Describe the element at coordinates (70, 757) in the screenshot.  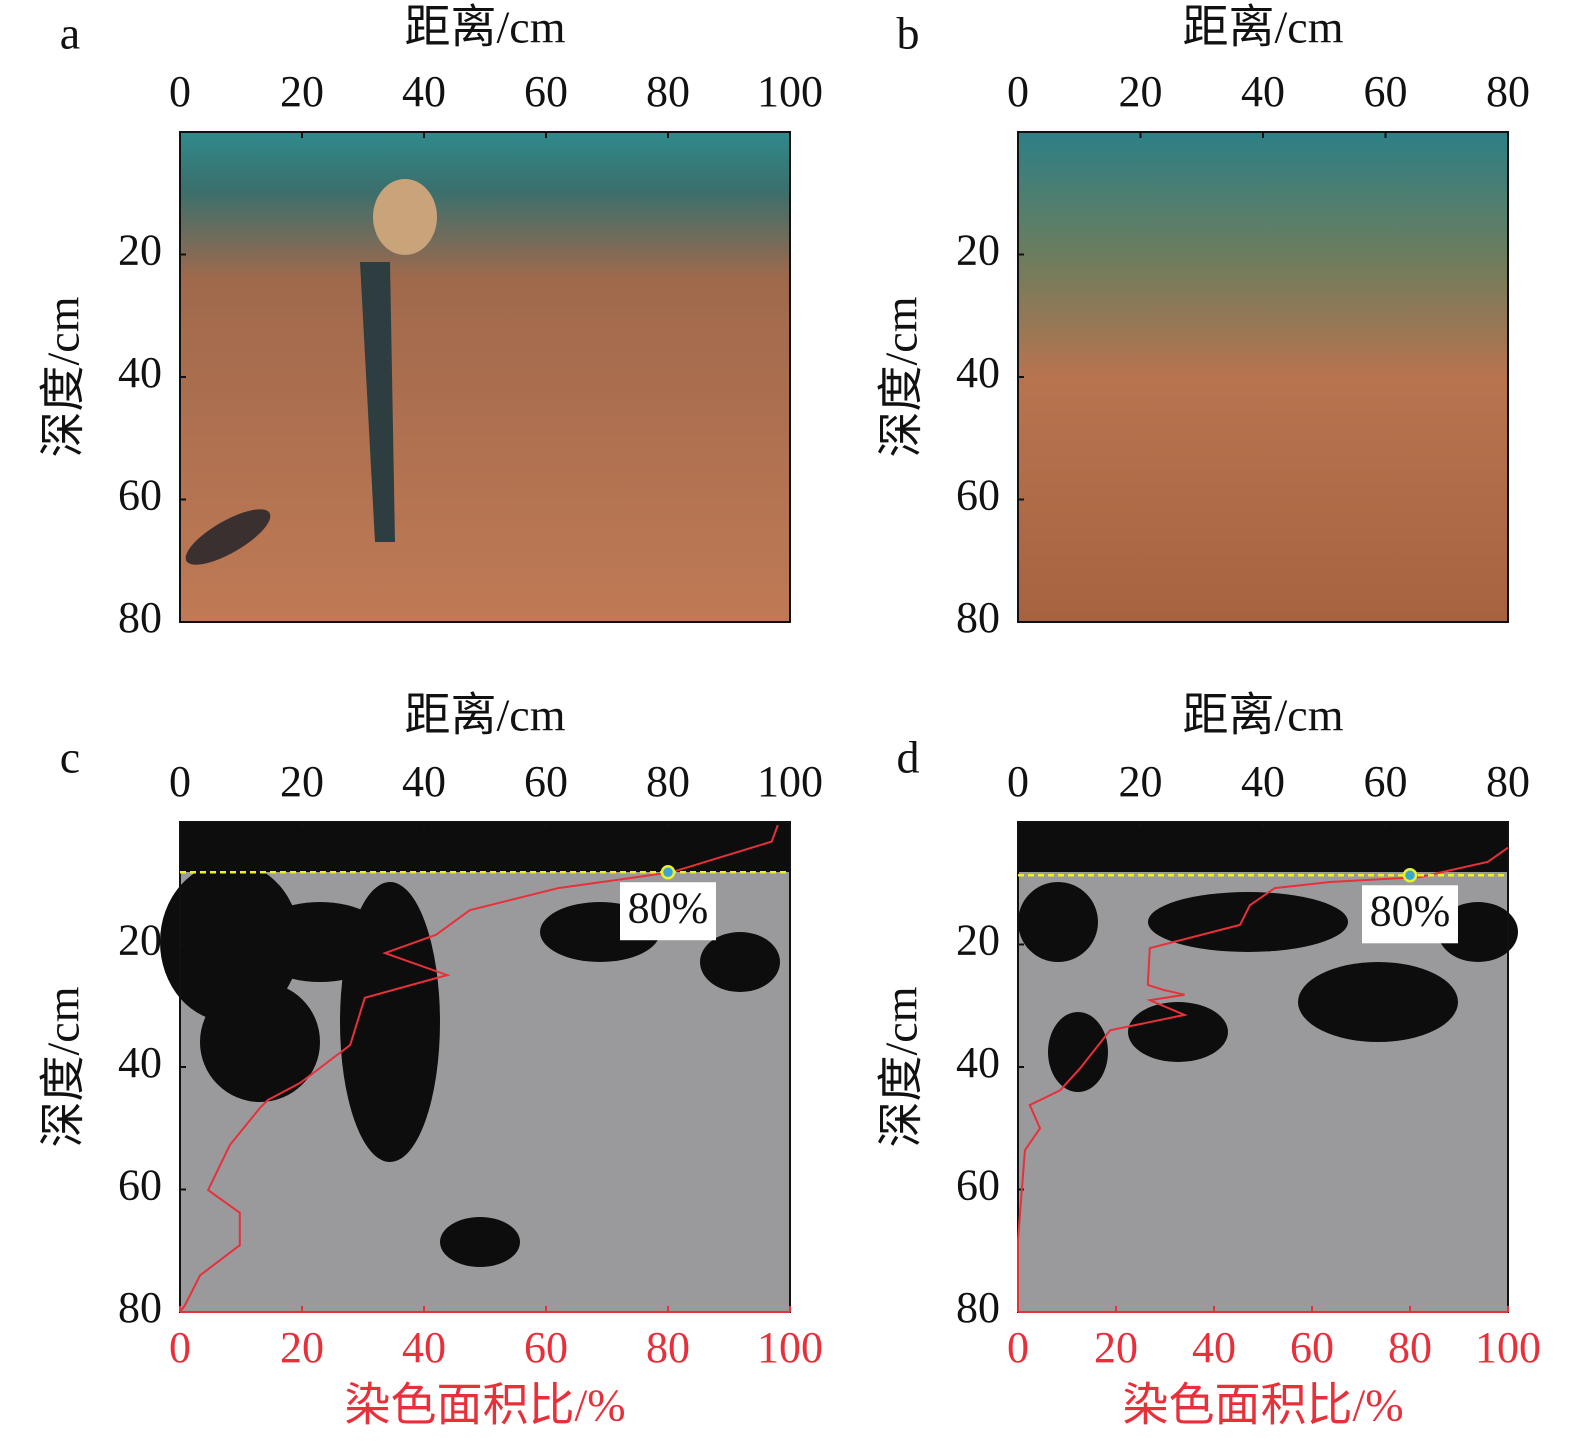
I see `panel-label: c` at that location.